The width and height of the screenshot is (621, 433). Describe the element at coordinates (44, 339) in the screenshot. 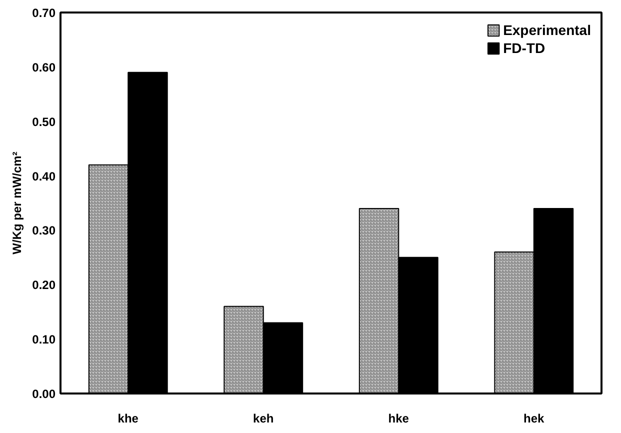

I see `y-tick-label: 0.10` at that location.